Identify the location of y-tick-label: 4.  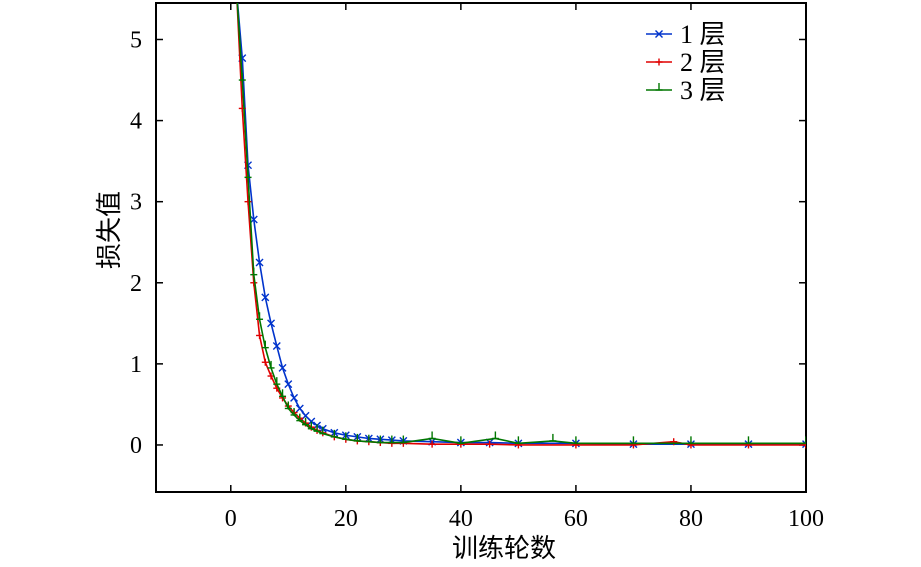
(136, 122).